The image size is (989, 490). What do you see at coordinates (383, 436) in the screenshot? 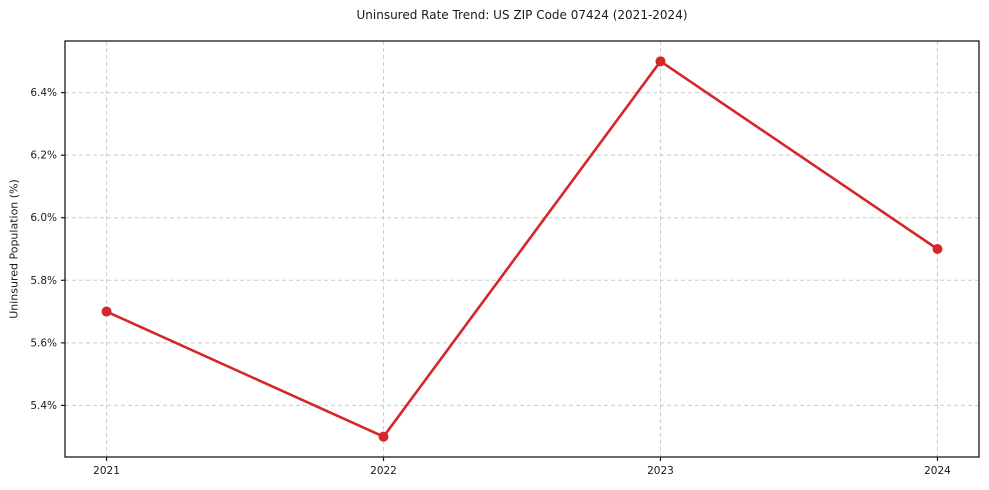
I see `data-point-2022` at bounding box center [383, 436].